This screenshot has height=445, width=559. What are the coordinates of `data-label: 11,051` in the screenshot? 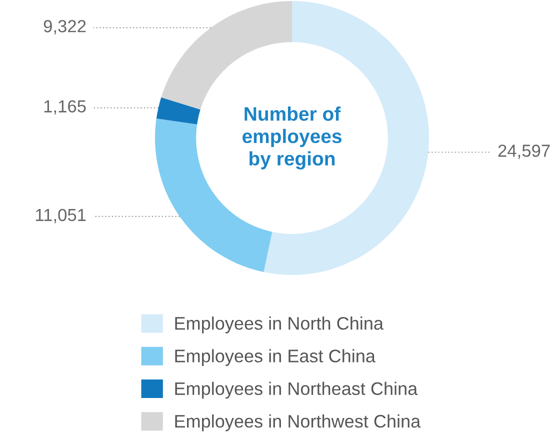 It's located at (61, 216).